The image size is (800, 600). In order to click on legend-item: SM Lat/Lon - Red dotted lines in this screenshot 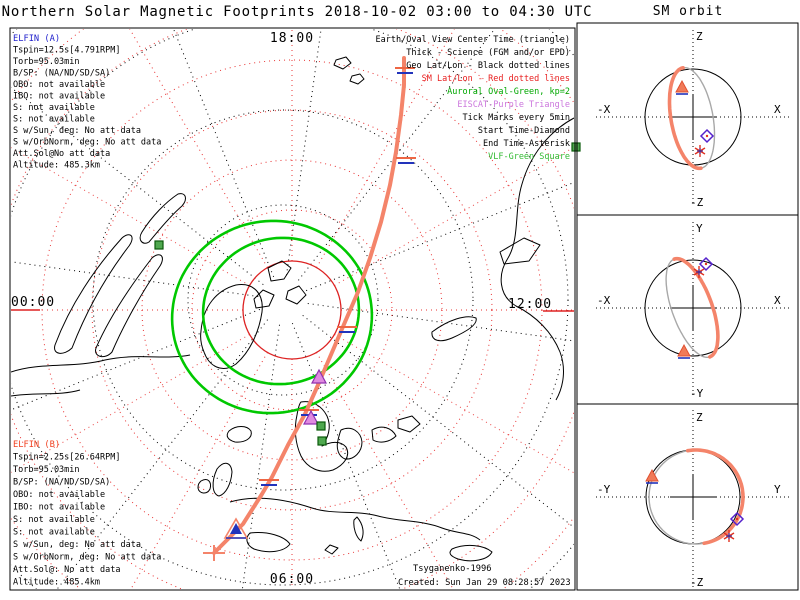, I will do `click(496, 79)`.